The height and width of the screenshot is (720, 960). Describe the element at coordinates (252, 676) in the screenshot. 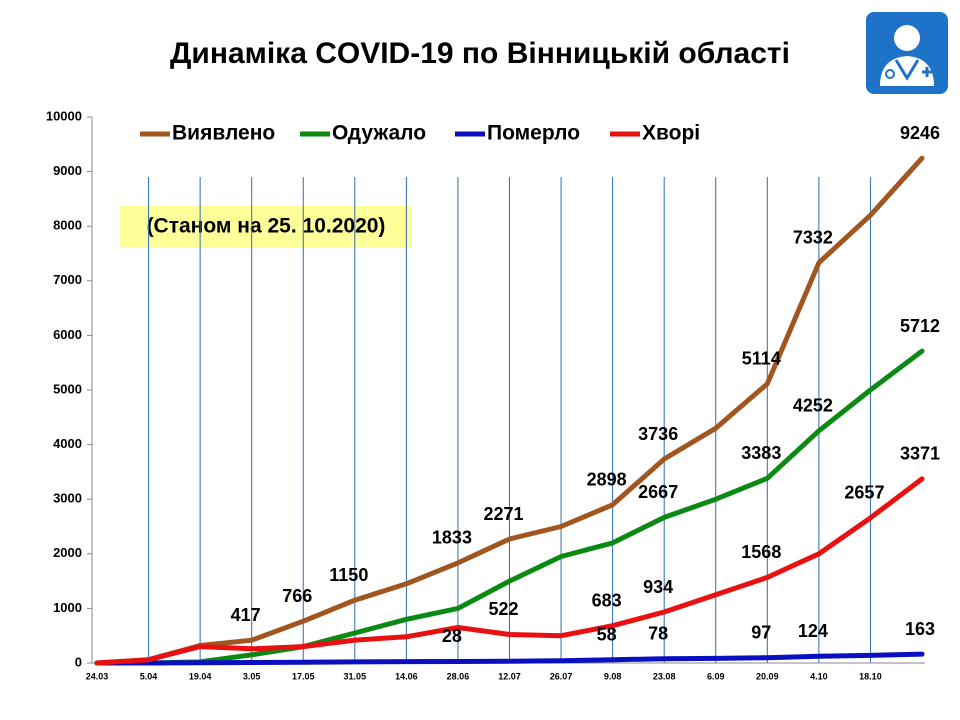

I see `x-tick-label: 3.05` at that location.